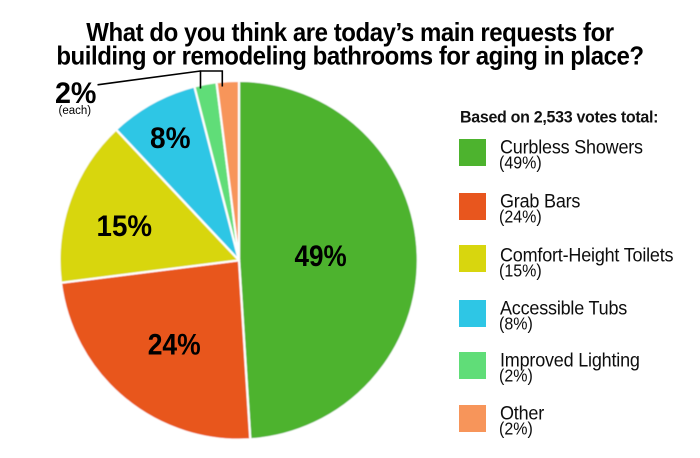 The height and width of the screenshot is (458, 700). I want to click on svg-text: 15%, so click(125, 226).